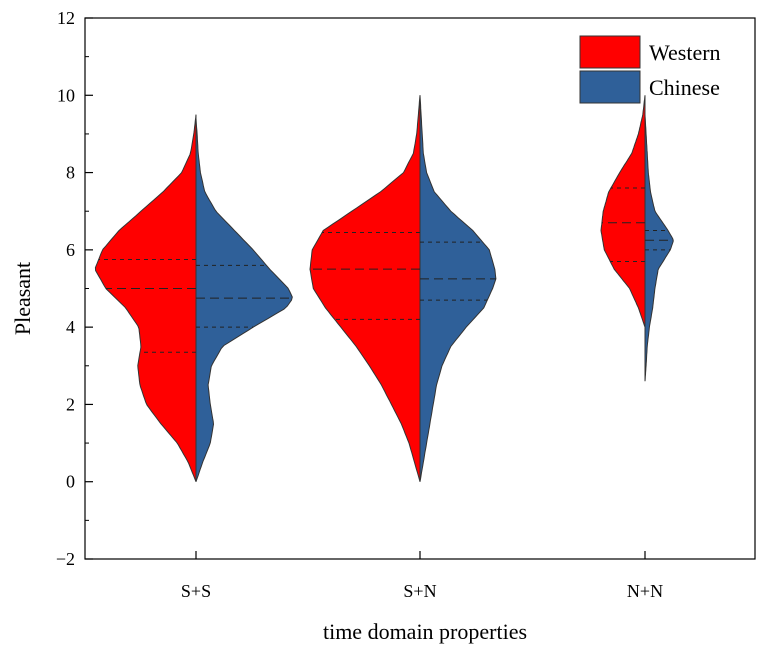  What do you see at coordinates (196, 591) in the screenshot?
I see `x-tick-label-s-s: S+S` at bounding box center [196, 591].